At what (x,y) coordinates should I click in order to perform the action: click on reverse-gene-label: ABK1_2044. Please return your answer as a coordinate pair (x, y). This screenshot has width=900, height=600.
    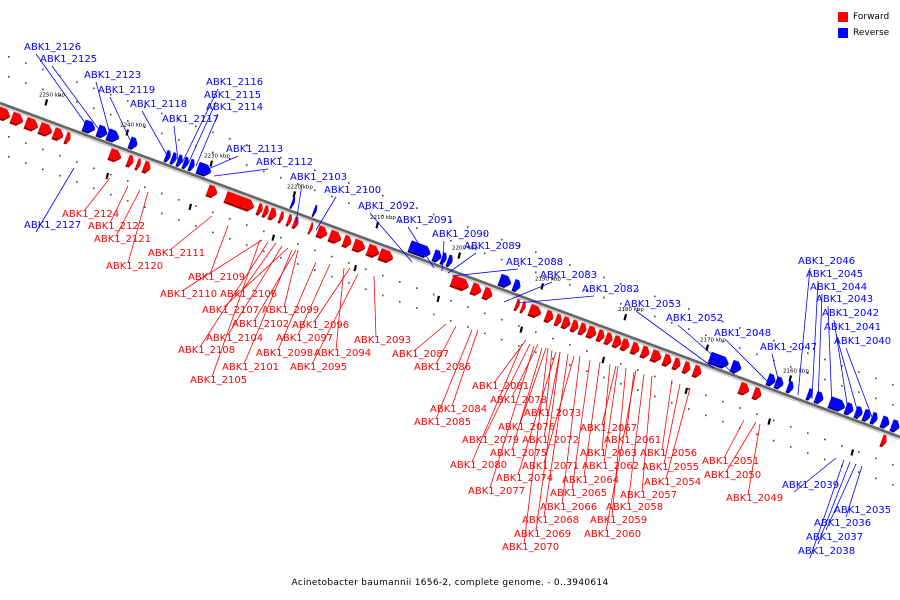
    Looking at the image, I should click on (838, 287).